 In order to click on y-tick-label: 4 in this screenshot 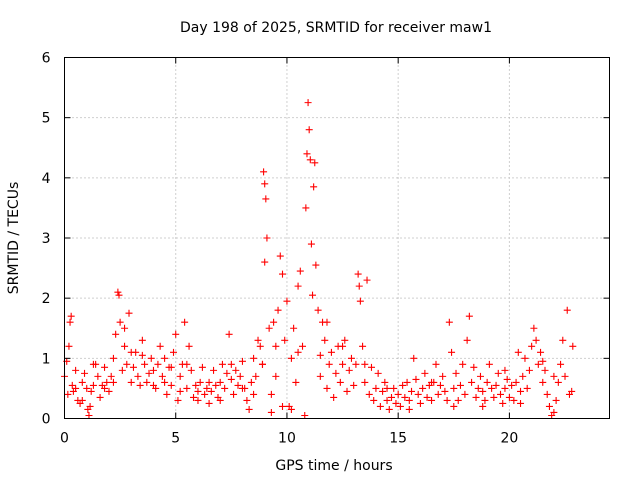, I will do `click(46, 179)`.